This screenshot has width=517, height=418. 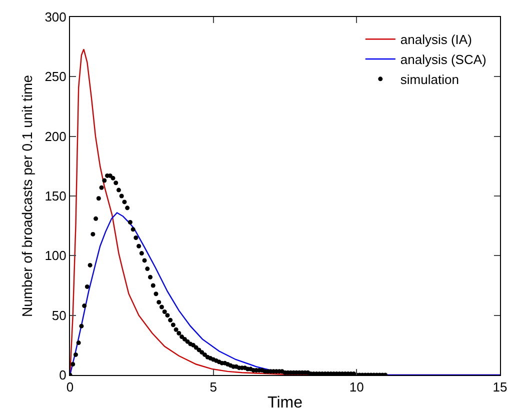 What do you see at coordinates (213, 387) in the screenshot?
I see `x-tick-label: 5` at bounding box center [213, 387].